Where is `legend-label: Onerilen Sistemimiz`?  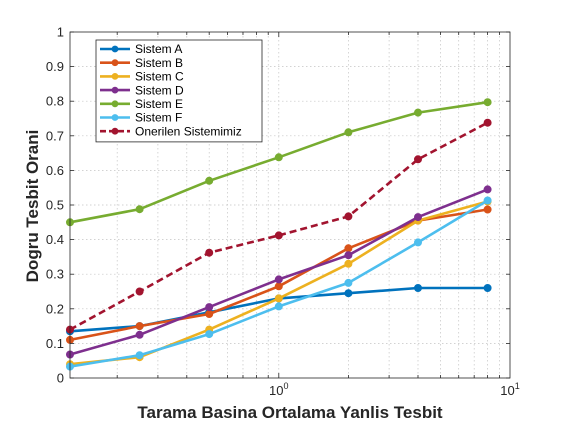 legend-label: Onerilen Sistemimiz is located at coordinates (188, 131).